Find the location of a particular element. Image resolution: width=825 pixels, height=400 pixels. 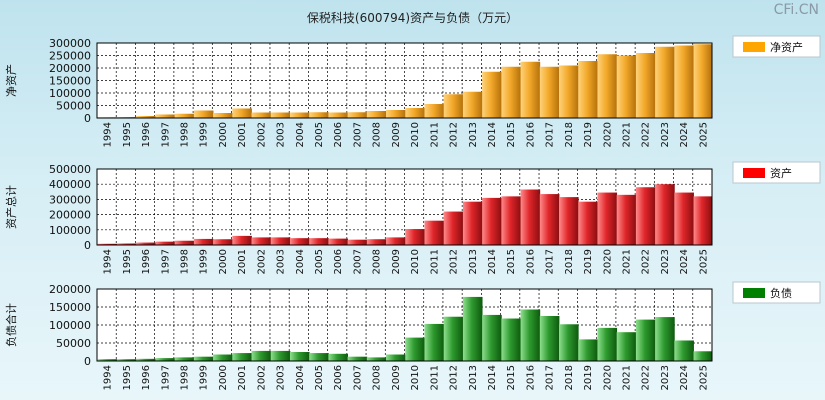

x-tick-label: 2007 is located at coordinates (357, 261).